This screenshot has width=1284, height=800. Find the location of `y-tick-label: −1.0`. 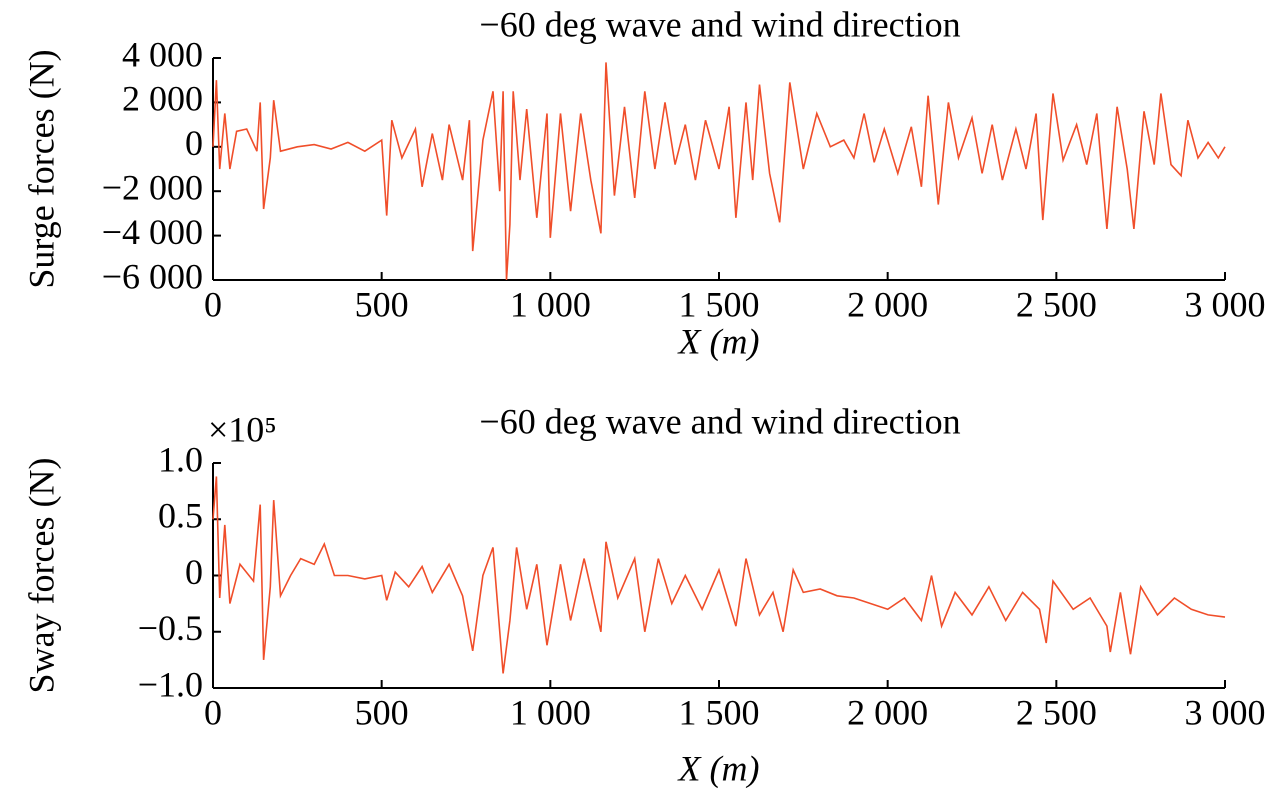

y-tick-label: −1.0 is located at coordinates (170, 684).